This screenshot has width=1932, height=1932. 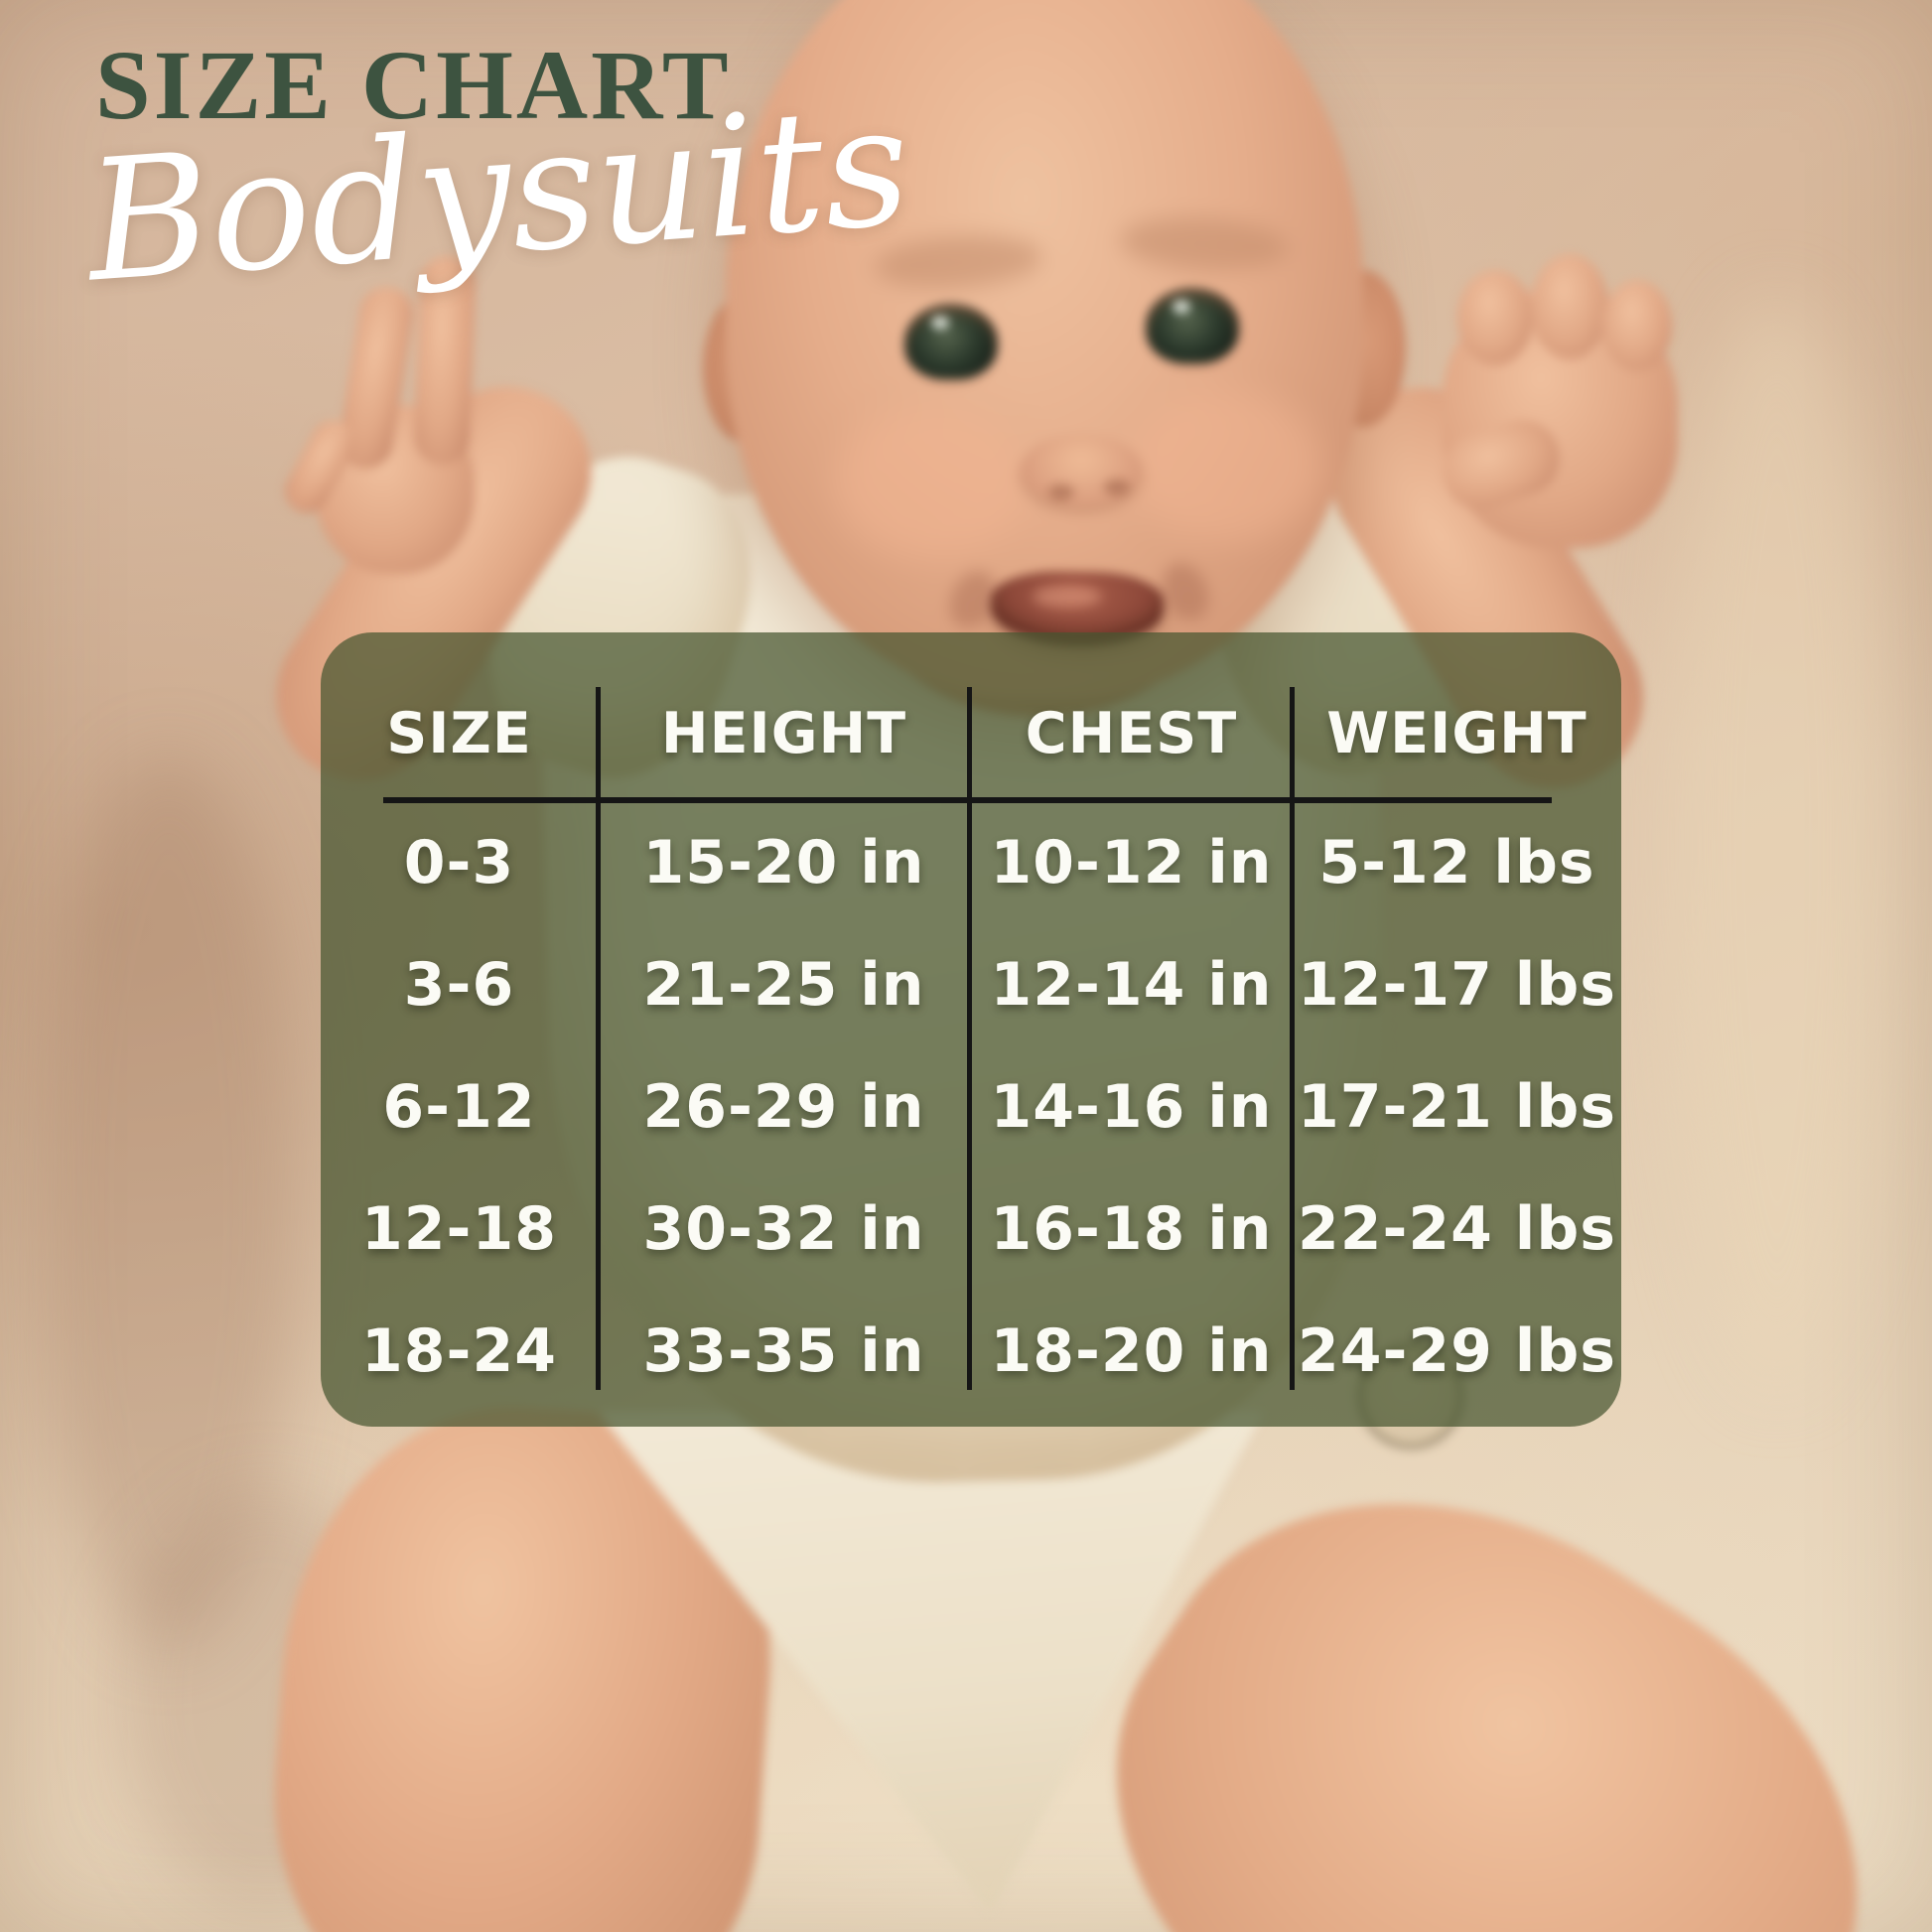 What do you see at coordinates (459, 984) in the screenshot?
I see `table-cell-size: 3-6` at bounding box center [459, 984].